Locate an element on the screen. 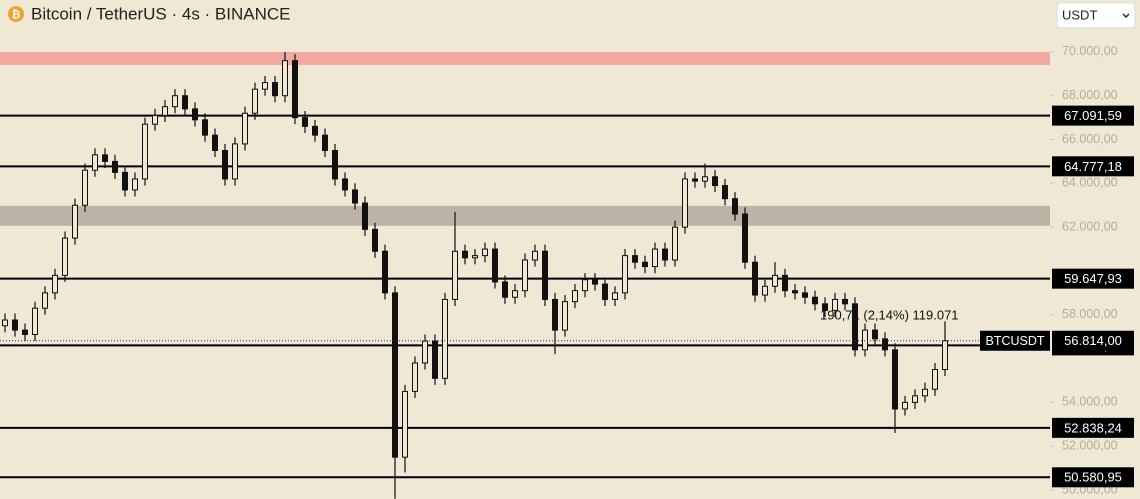  symbol-label: BTCUSDT is located at coordinates (1014, 341).